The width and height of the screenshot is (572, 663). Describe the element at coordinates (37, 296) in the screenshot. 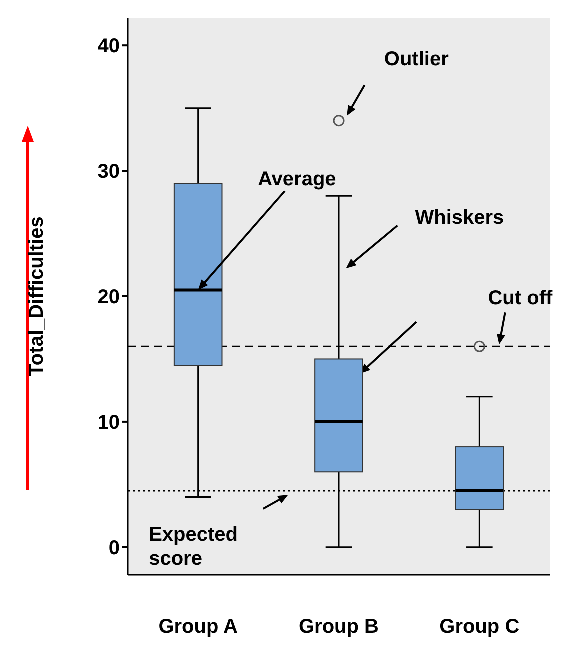

I see `y-axis-title: Total_Difficulties` at that location.